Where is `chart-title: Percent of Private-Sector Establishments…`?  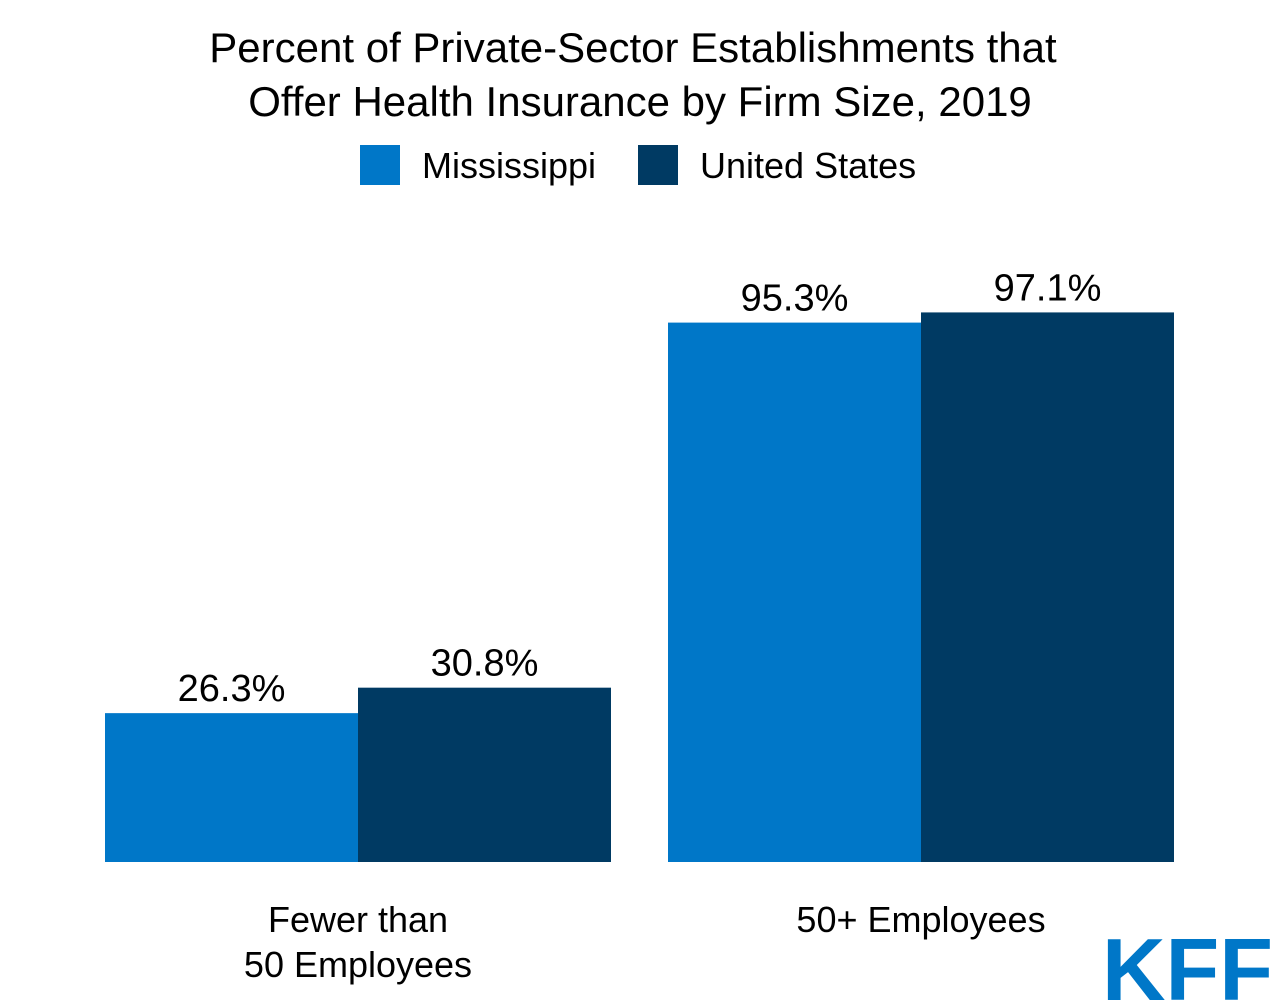
chart-title: Percent of Private-Sector Establishments… is located at coordinates (633, 74).